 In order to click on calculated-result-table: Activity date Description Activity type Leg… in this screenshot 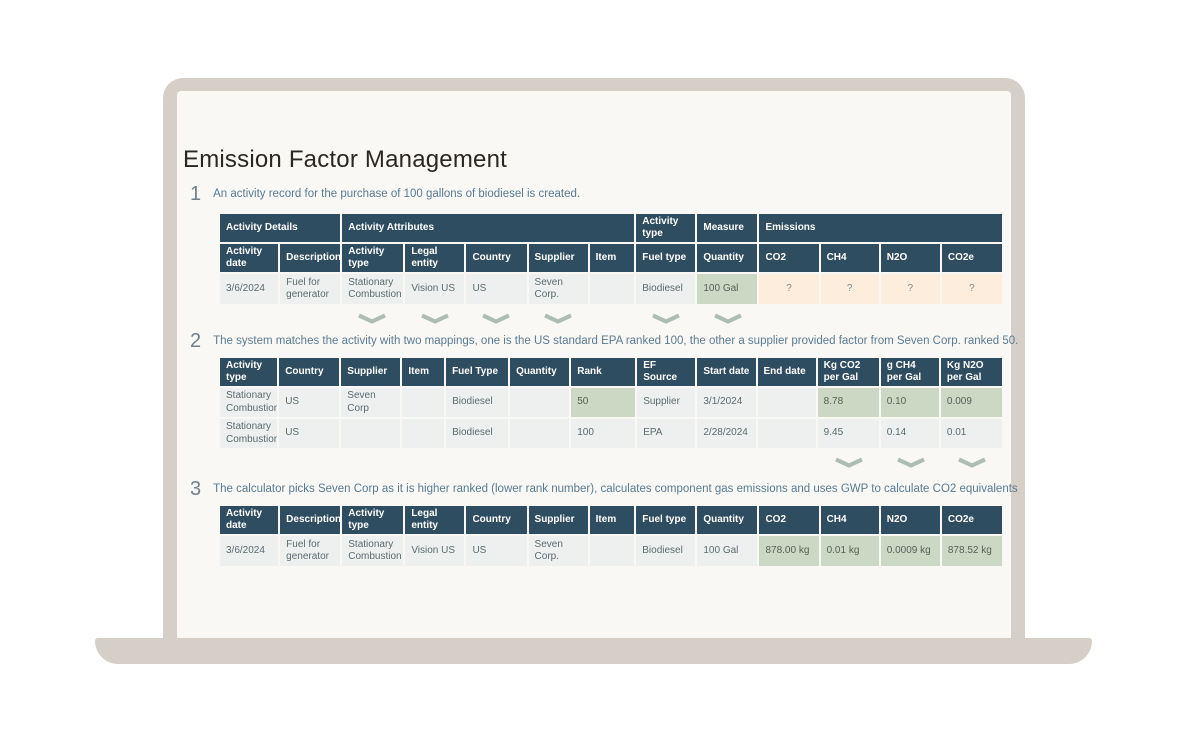, I will do `click(611, 536)`.